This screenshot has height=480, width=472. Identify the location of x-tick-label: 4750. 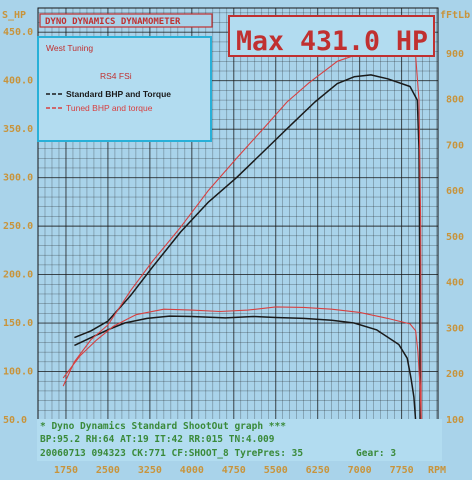
(234, 470).